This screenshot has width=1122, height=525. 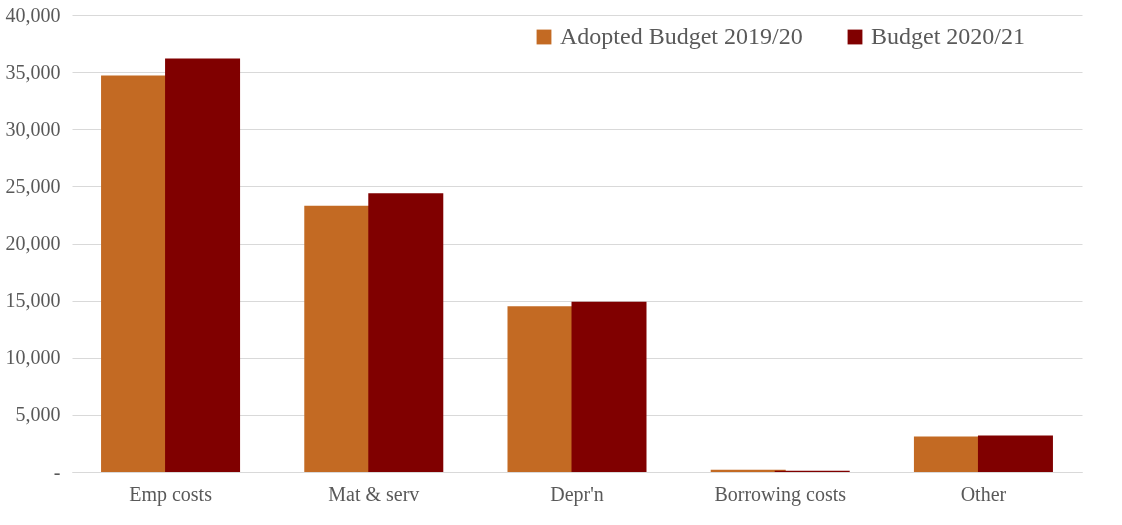 I want to click on y-tick-label: 20,000, so click(x=33, y=243).